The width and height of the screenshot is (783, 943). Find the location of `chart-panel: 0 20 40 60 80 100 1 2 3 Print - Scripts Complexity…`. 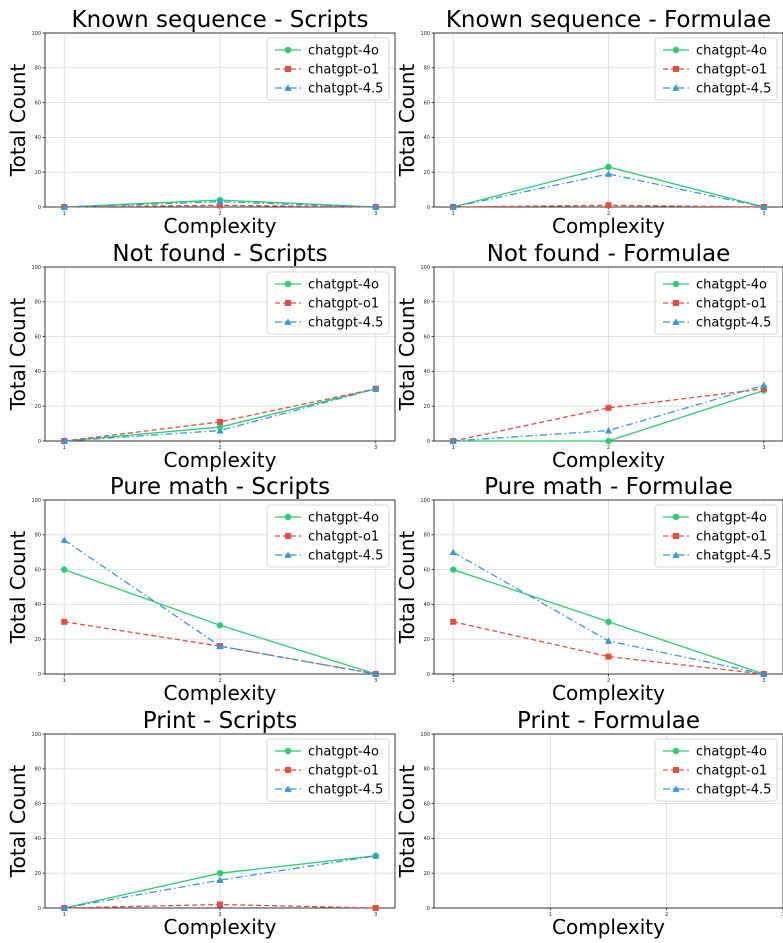

chart-panel: 0 20 40 60 80 100 1 2 3 Print - Scripts Complexity… is located at coordinates (201, 823).